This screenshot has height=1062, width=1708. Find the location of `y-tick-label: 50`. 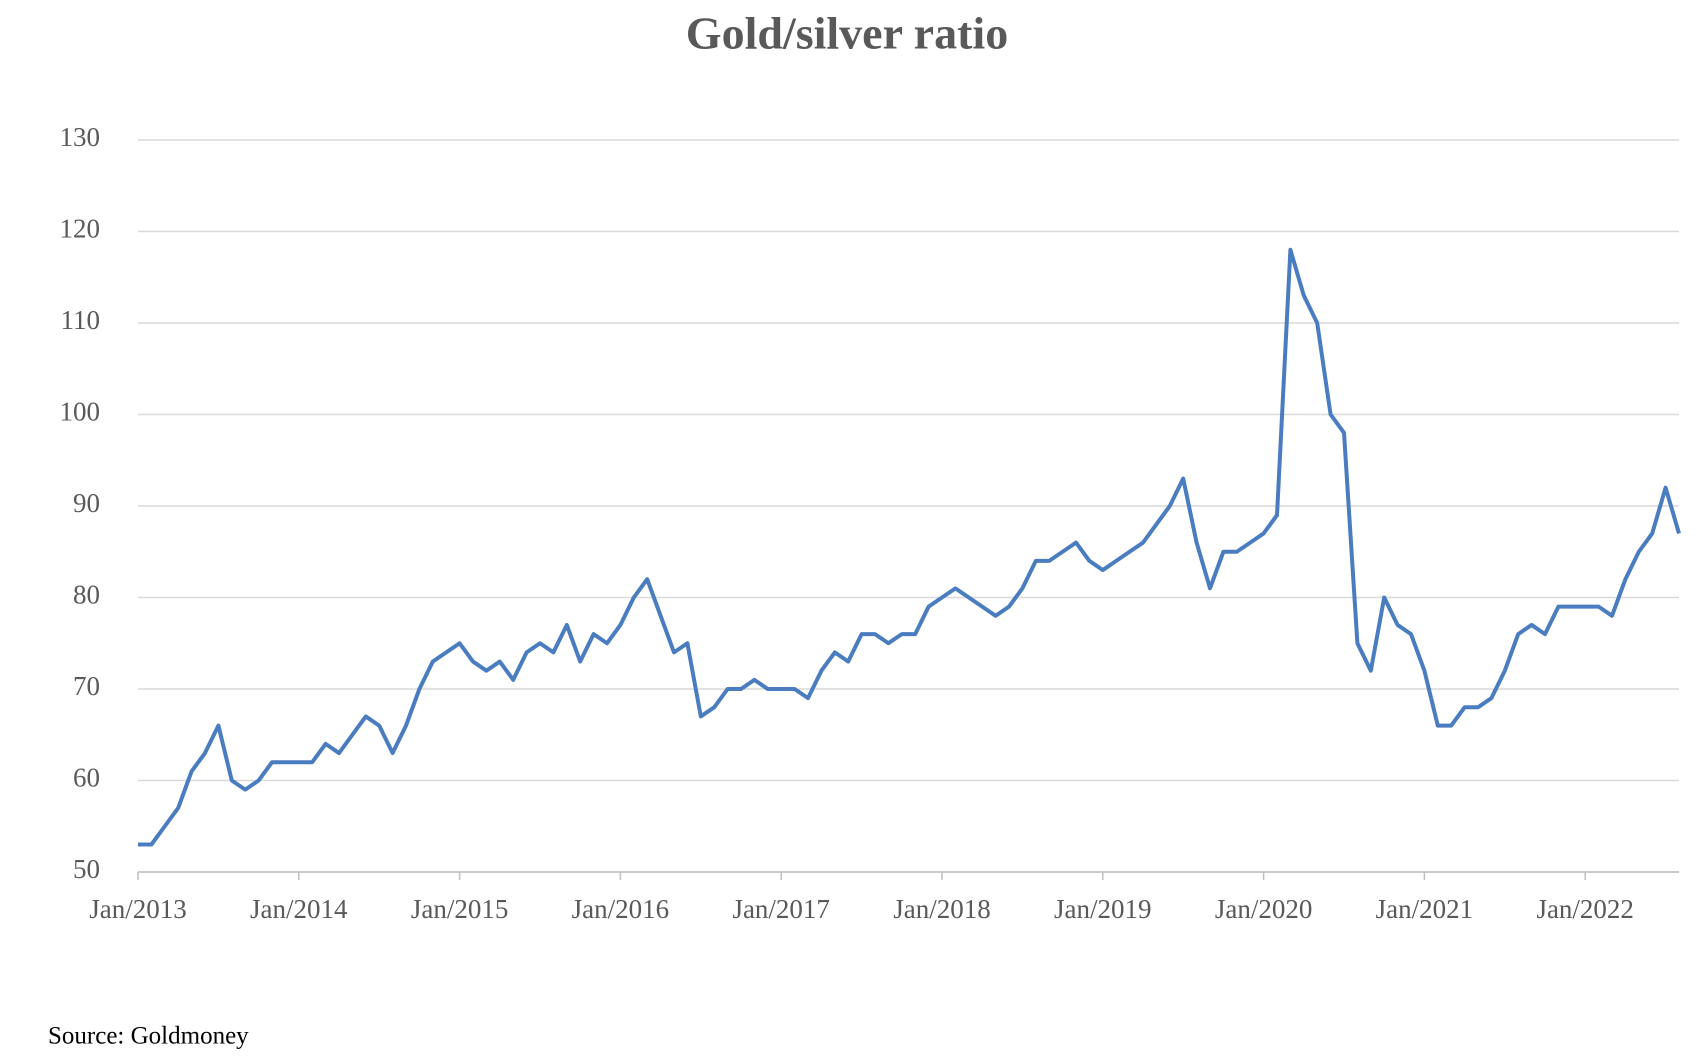

y-tick-label: 50 is located at coordinates (86, 869).